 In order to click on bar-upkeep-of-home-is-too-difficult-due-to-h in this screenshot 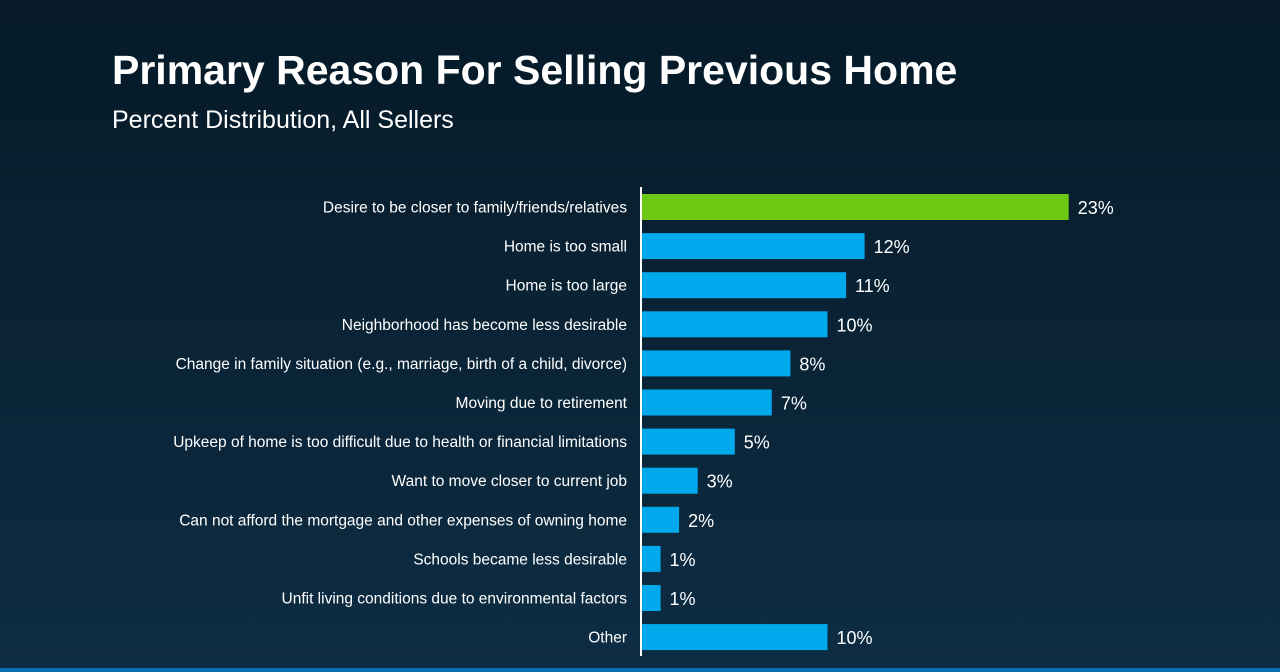, I will do `click(688, 441)`.